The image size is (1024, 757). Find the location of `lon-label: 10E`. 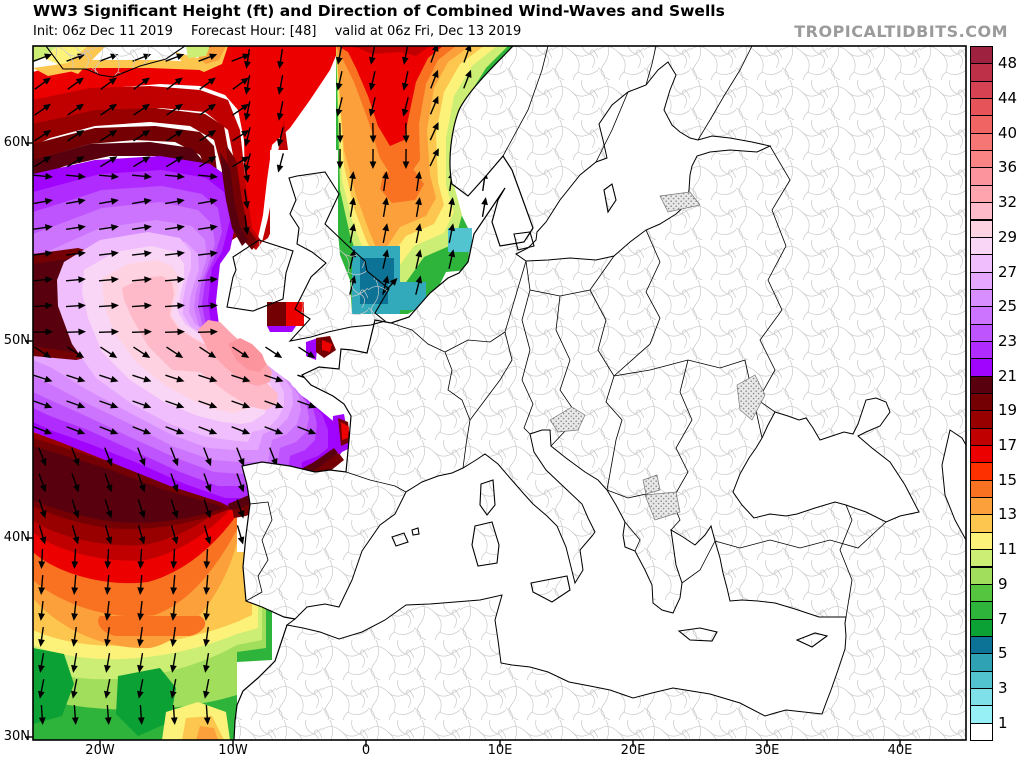

lon-label: 10E is located at coordinates (500, 750).